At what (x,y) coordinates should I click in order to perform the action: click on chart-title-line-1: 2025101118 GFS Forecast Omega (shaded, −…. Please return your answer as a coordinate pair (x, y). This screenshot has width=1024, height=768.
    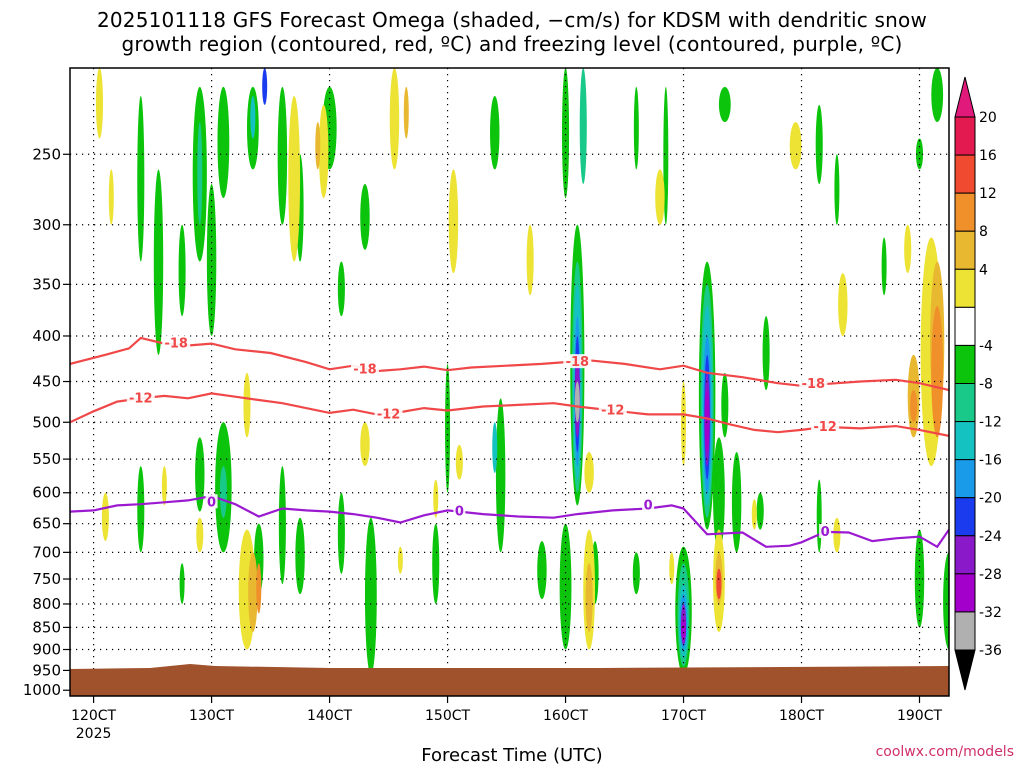
    Looking at the image, I should click on (512, 20).